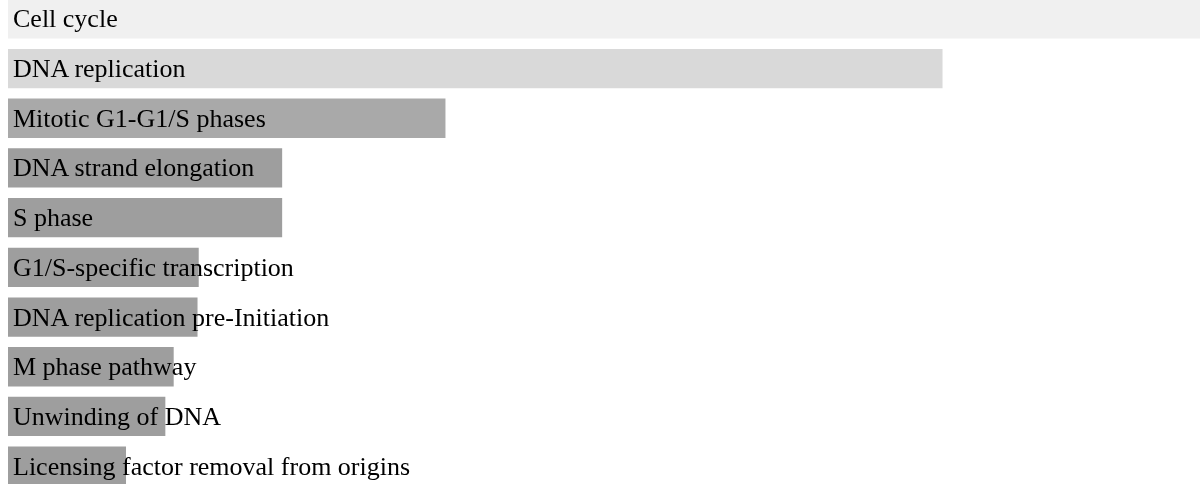 This screenshot has width=1201, height=484. I want to click on y-tick-label: Mitotic G1-G1/S phases, so click(139, 118).